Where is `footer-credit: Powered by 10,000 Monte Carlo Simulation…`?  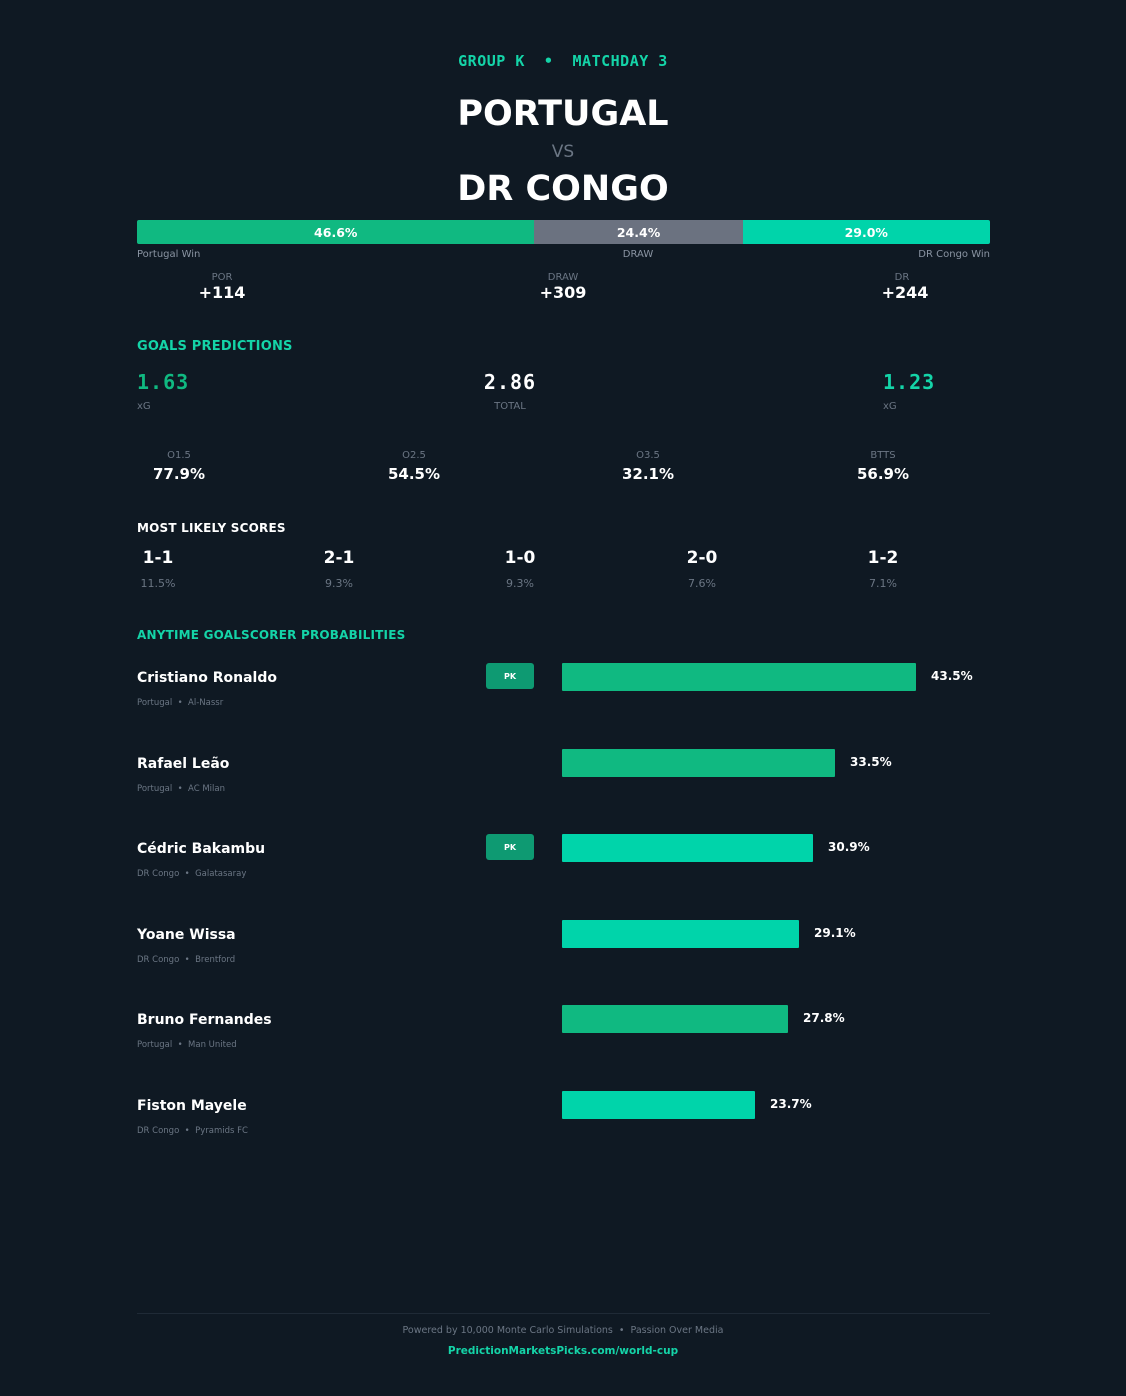 footer-credit: Powered by 10,000 Monte Carlo Simulation… is located at coordinates (563, 1330).